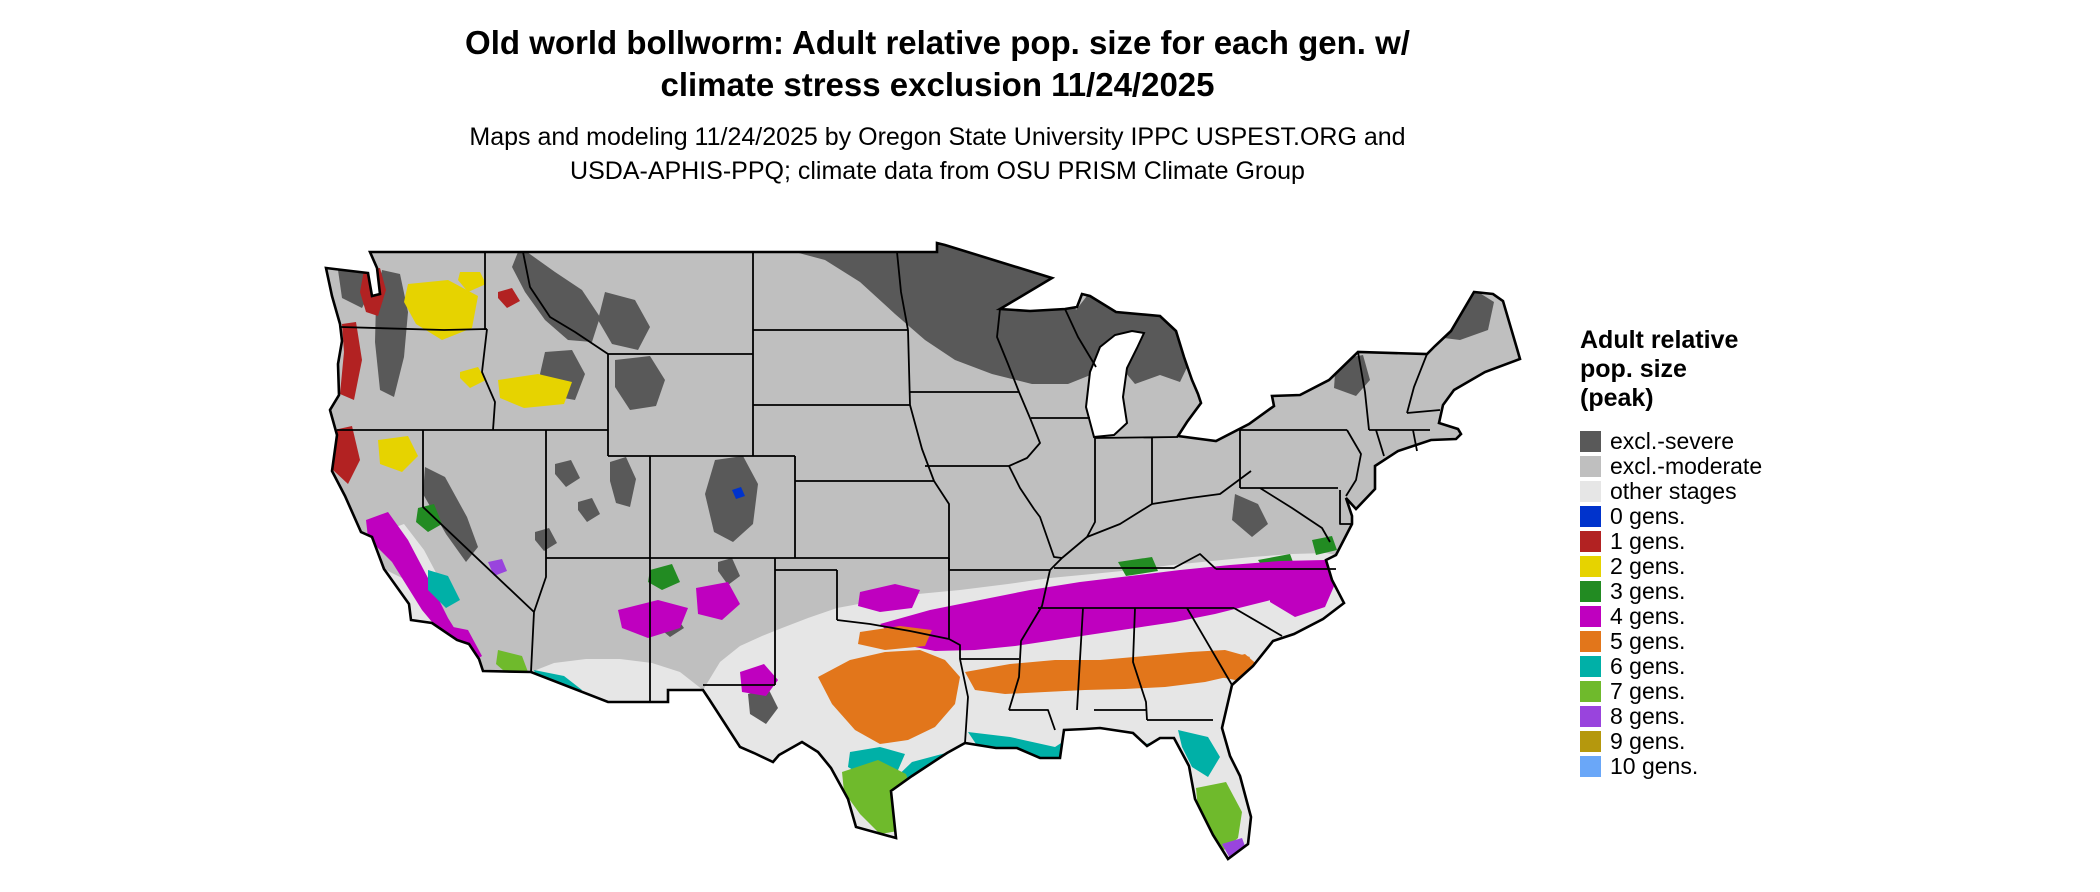  What do you see at coordinates (1710, 741) in the screenshot?
I see `legend-item: 9 gens.` at bounding box center [1710, 741].